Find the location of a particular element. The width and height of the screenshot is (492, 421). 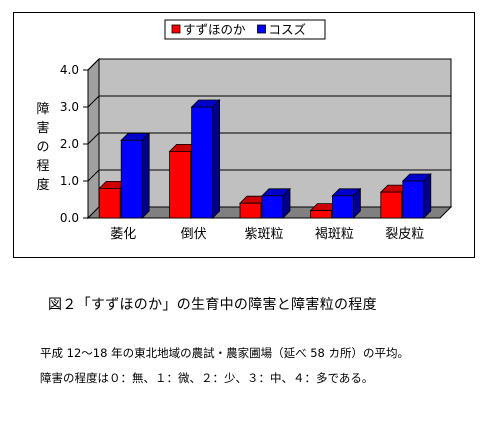

y-axis-label: 程 is located at coordinates (42, 166).